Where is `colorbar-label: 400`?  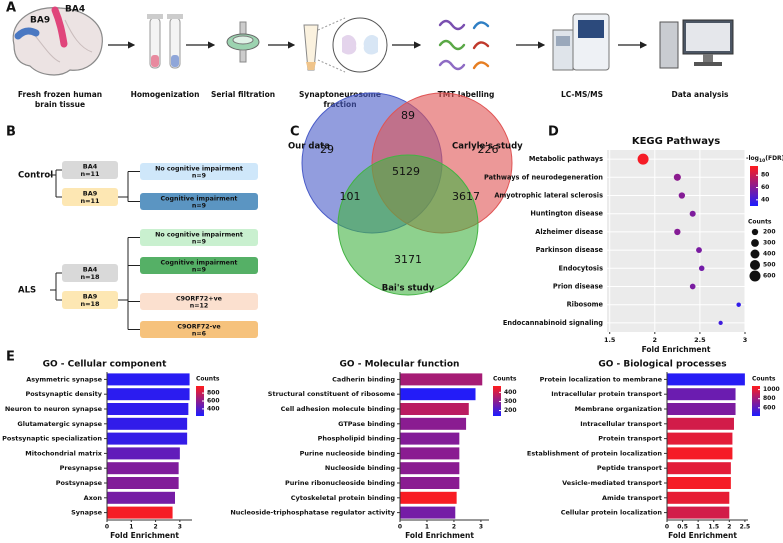
colorbar-label: 400 is located at coordinates (510, 392).